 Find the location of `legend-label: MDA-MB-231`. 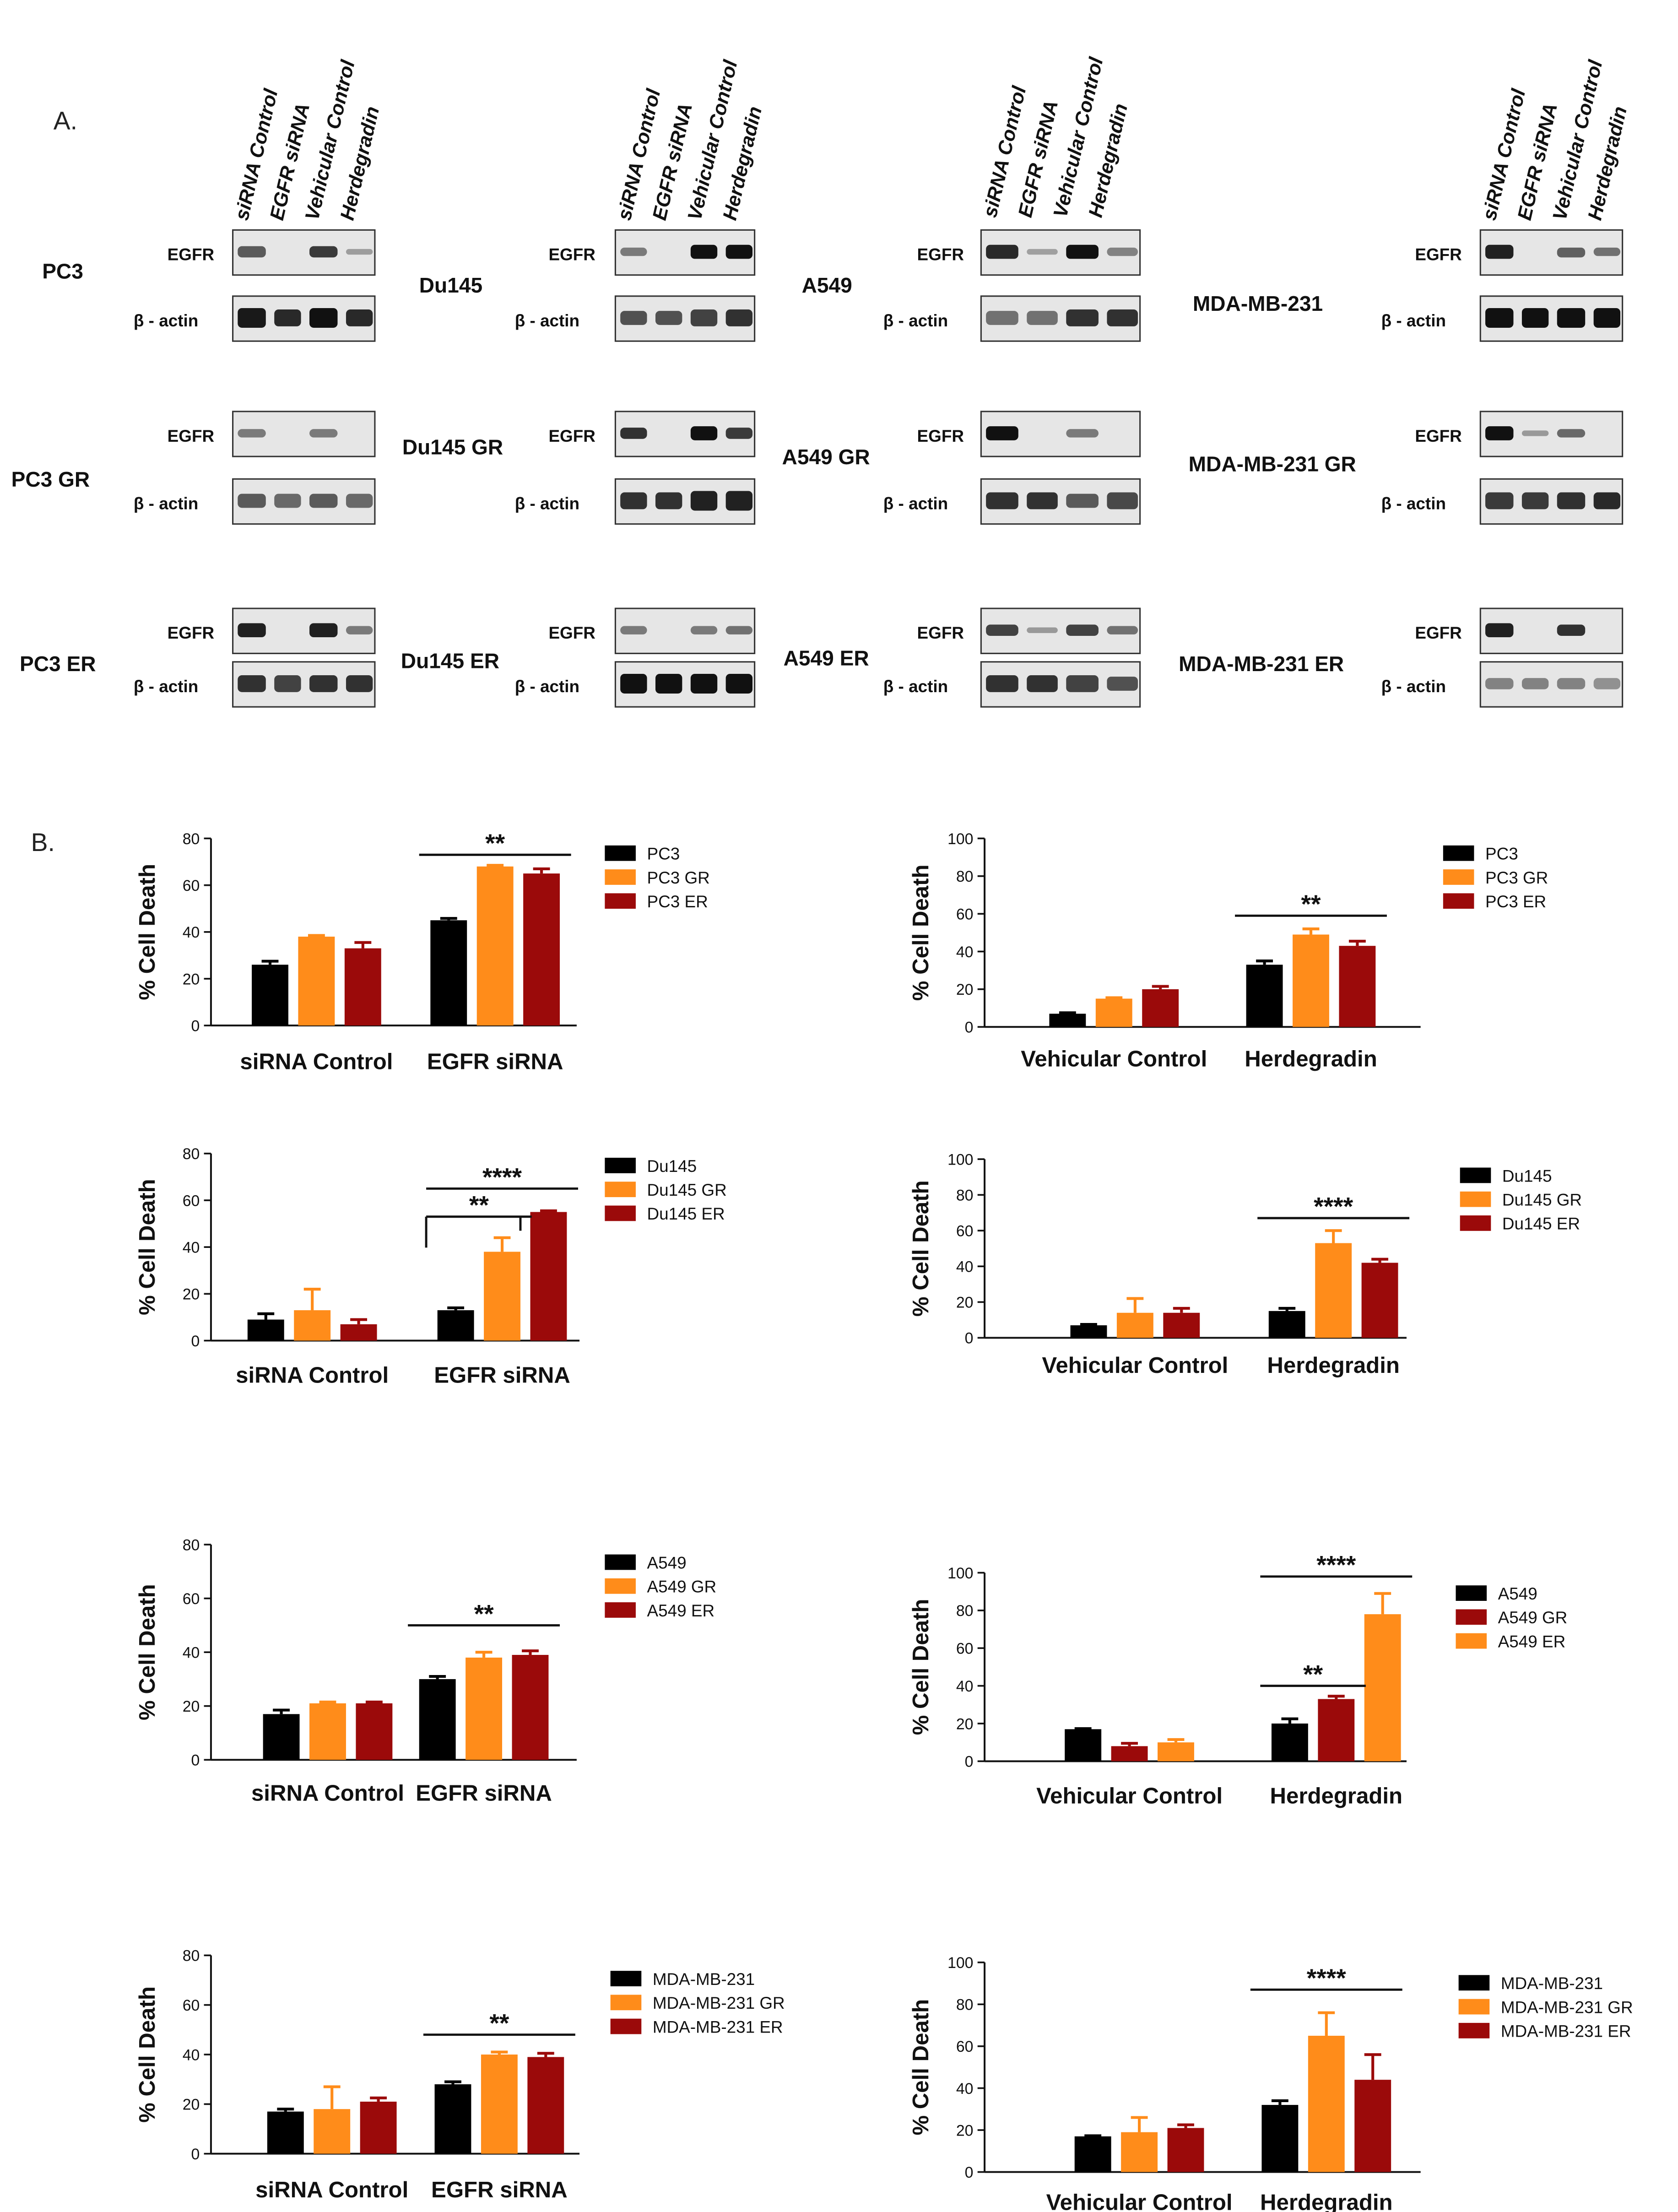

legend-label: MDA-MB-231 is located at coordinates (704, 1980).